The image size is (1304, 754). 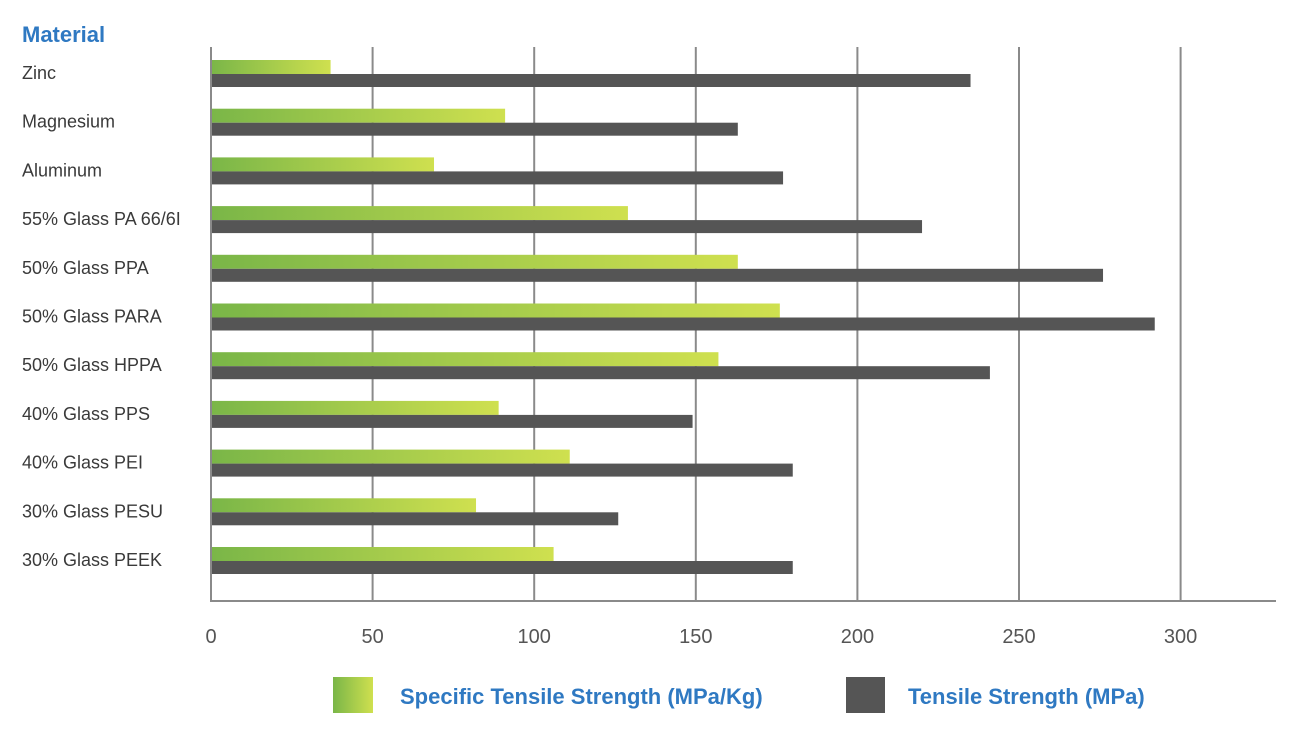 I want to click on category-label: 30% Glass PEEK, so click(x=92, y=560).